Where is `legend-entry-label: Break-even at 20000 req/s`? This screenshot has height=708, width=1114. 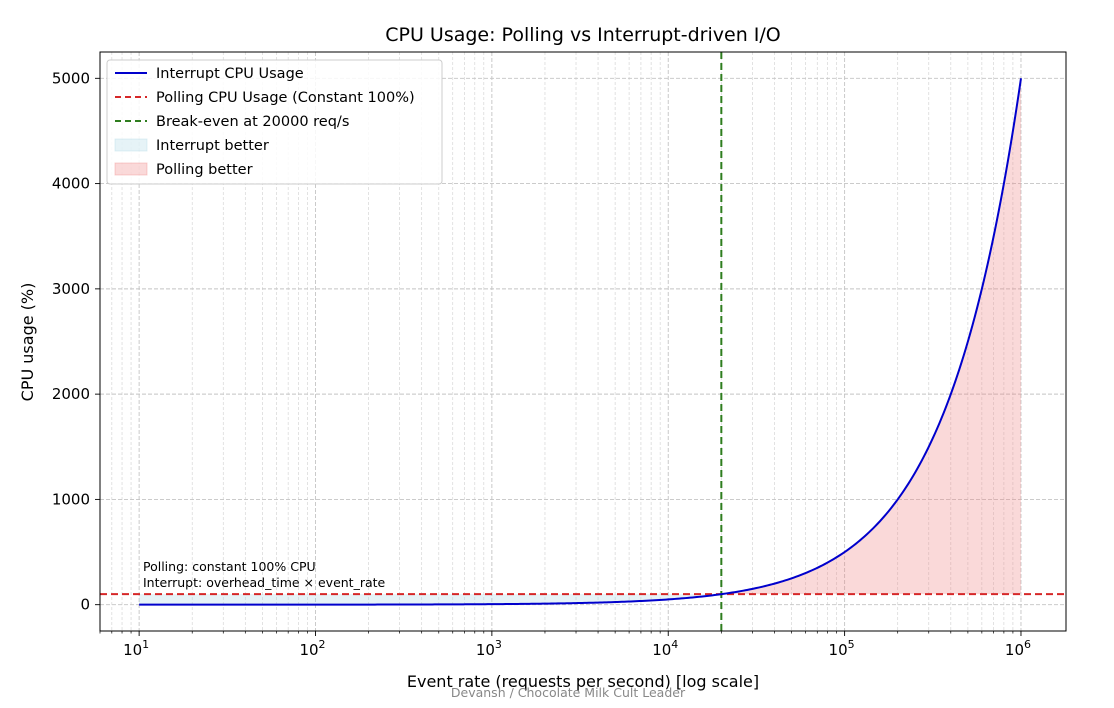
legend-entry-label: Break-even at 20000 req/s is located at coordinates (252, 122).